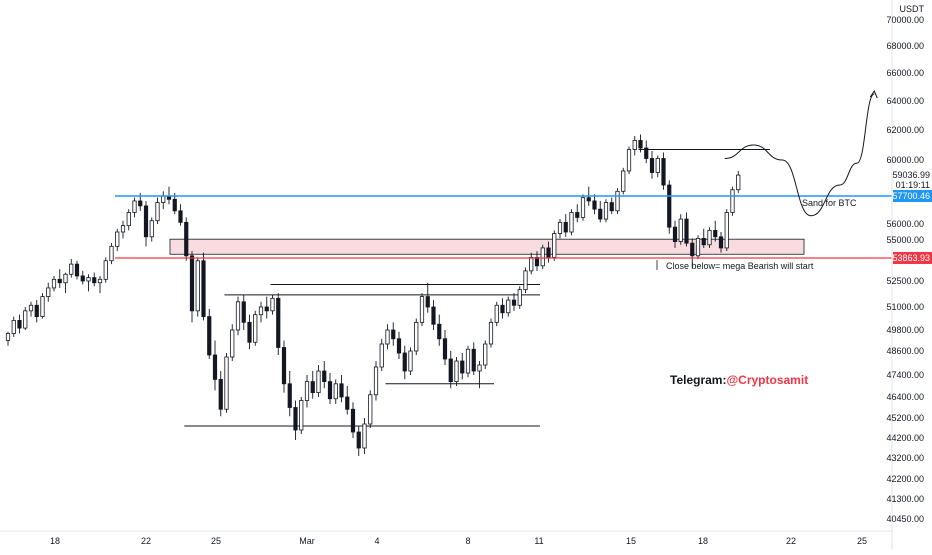 The image size is (932, 555). I want to click on y-tick-label: 46400.00, so click(905, 397).